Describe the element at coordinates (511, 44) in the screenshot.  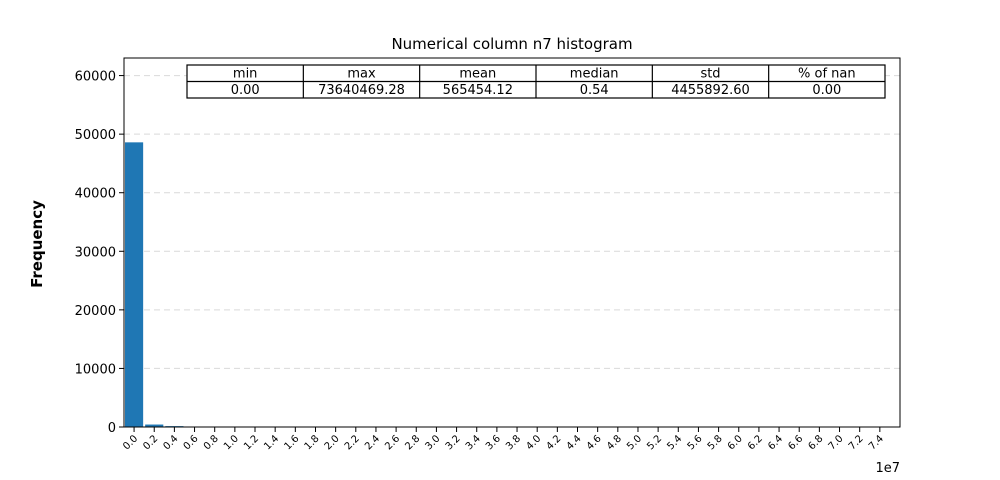
I see `chart-title: Numerical column n7 histogram` at that location.